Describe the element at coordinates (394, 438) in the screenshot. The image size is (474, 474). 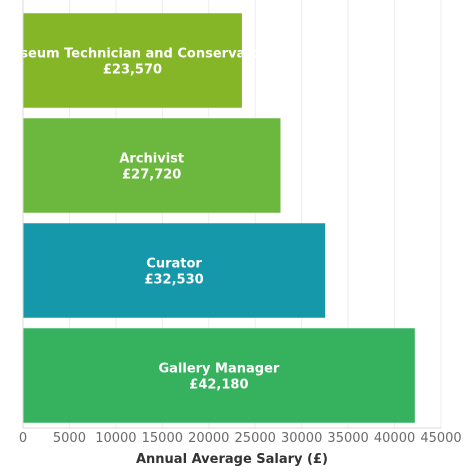
I see `x-tick-label-40000: 40000` at that location.